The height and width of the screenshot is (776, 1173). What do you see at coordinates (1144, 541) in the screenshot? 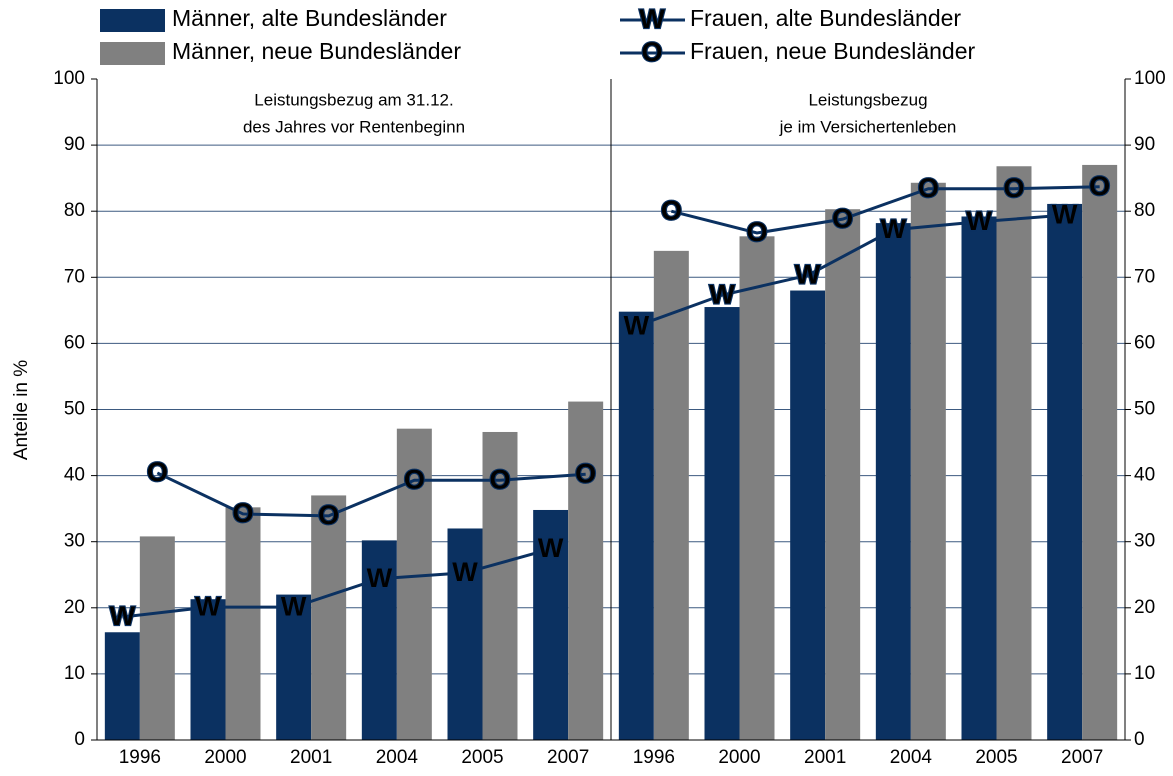
I see `y2-tick-label: 30` at bounding box center [1144, 541].